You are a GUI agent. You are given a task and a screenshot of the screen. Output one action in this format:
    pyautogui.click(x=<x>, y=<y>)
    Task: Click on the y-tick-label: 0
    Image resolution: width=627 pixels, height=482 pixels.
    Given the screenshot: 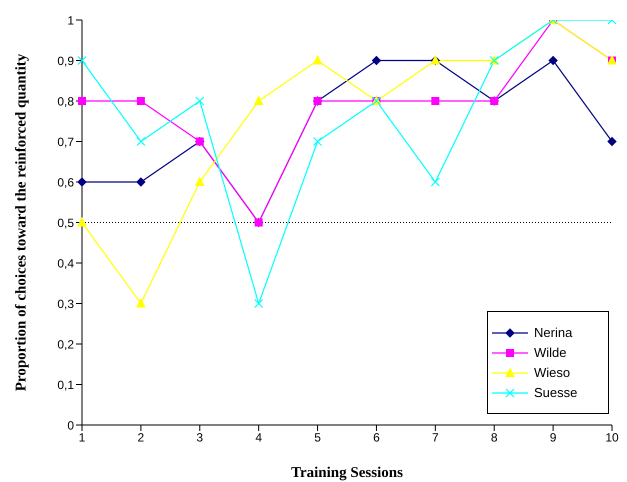 What is the action you would take?
    pyautogui.click(x=70, y=425)
    